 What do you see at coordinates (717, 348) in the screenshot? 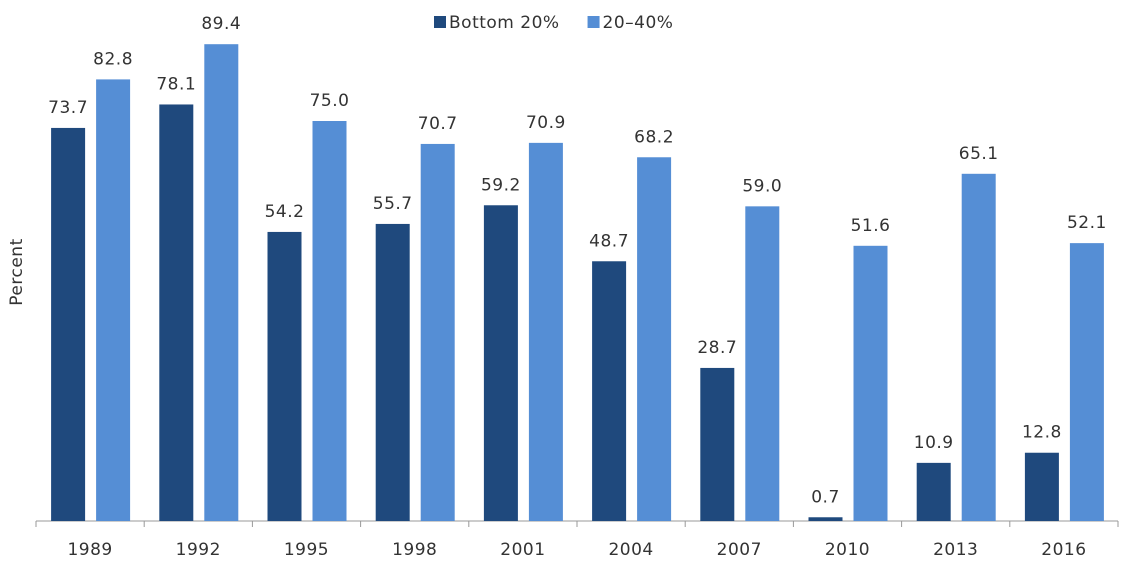
I see `value-label: 28.7` at bounding box center [717, 348].